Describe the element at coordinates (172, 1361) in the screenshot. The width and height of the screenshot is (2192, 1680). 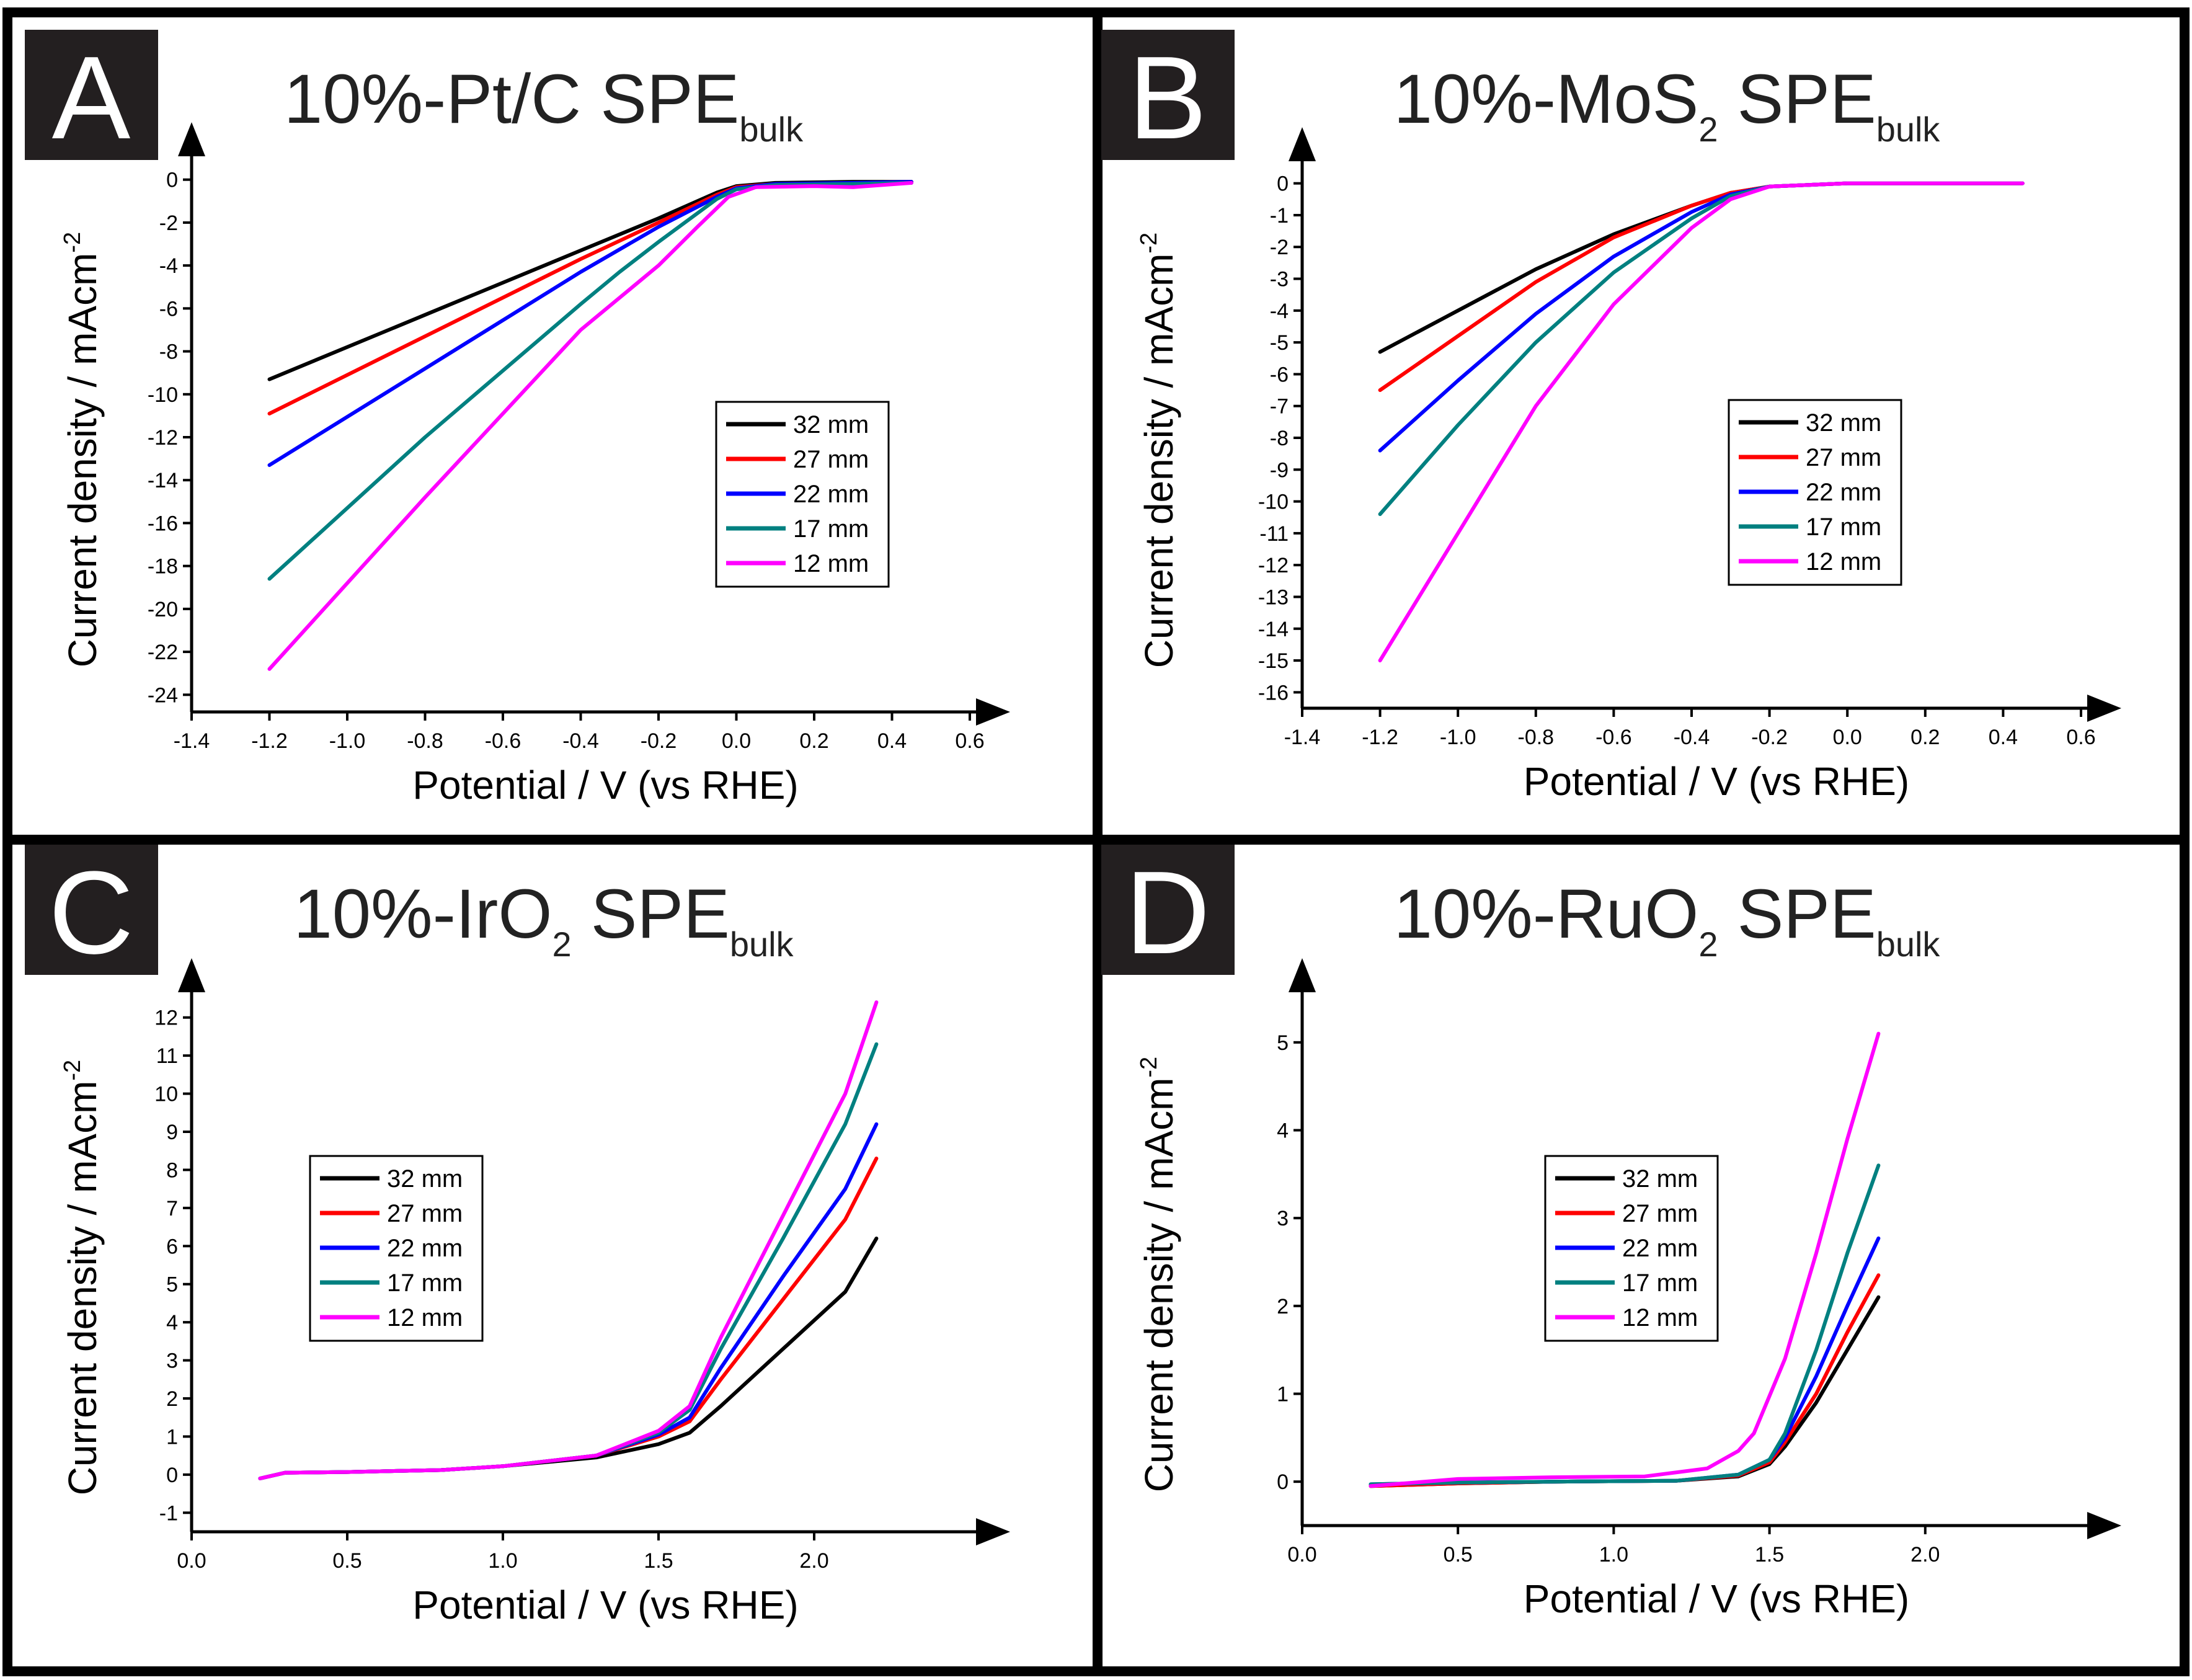
I see `y-tick-label: 3` at that location.